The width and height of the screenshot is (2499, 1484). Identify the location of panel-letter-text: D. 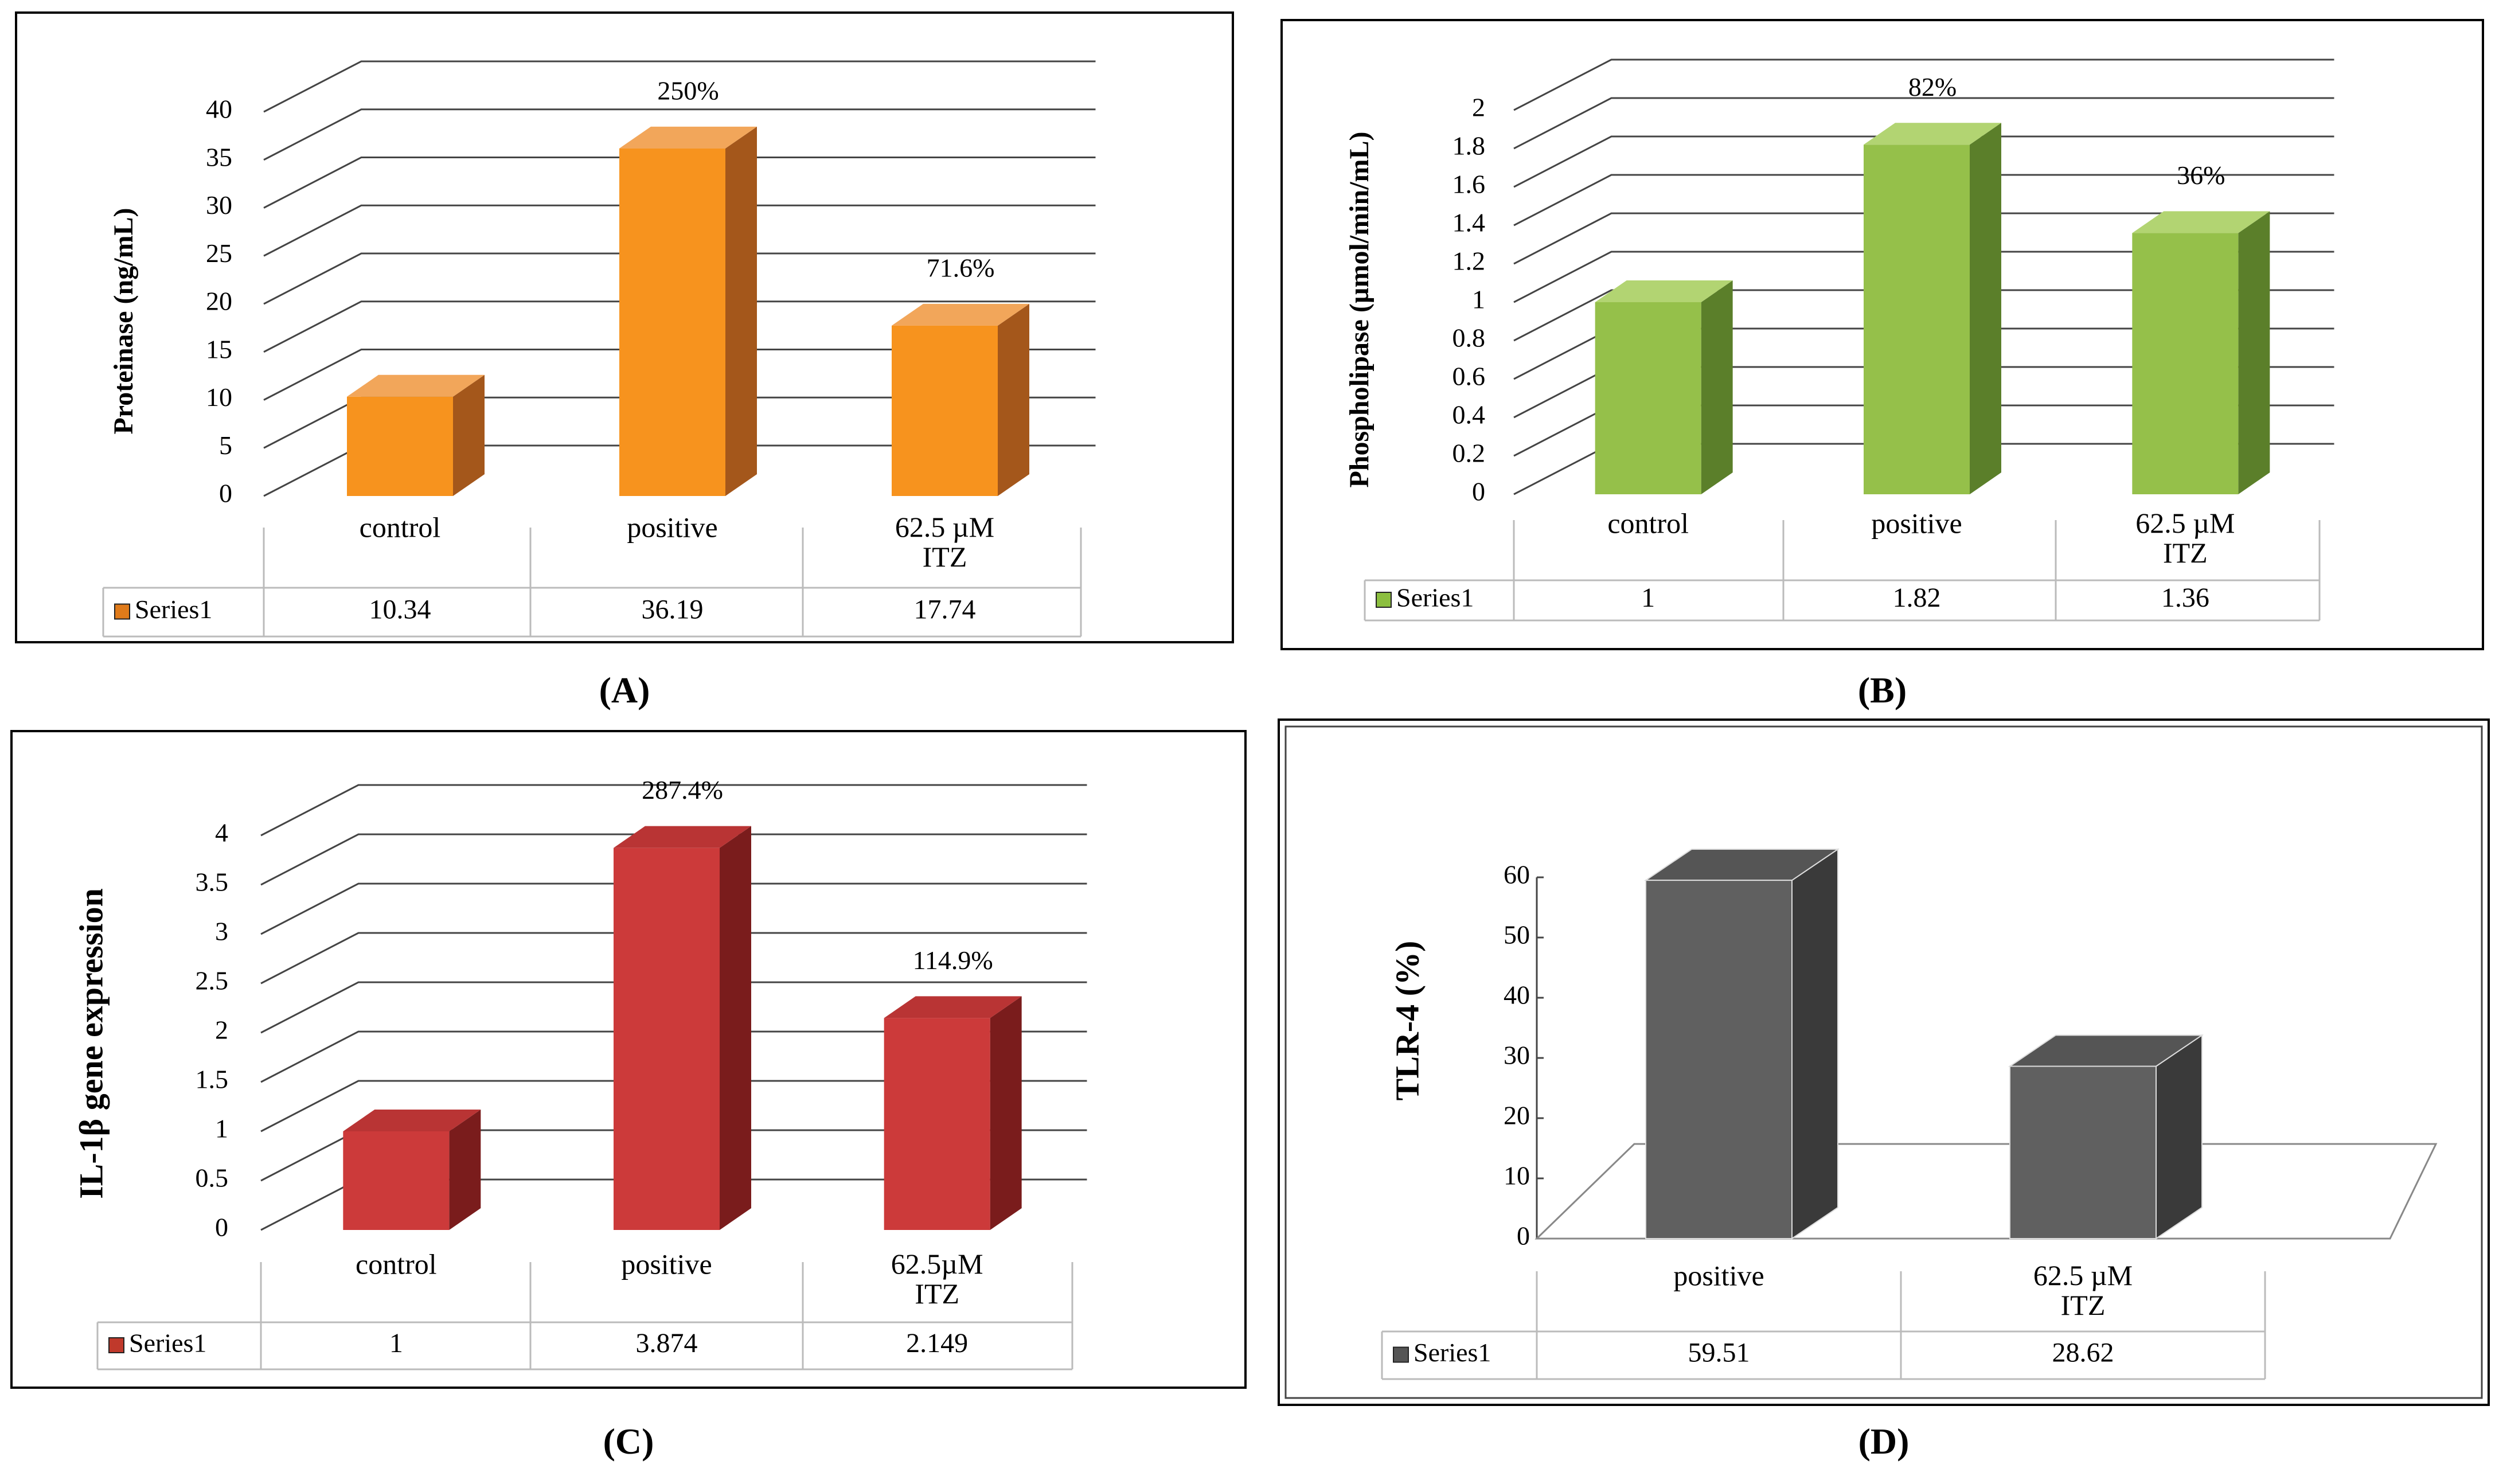
(1884, 1442).